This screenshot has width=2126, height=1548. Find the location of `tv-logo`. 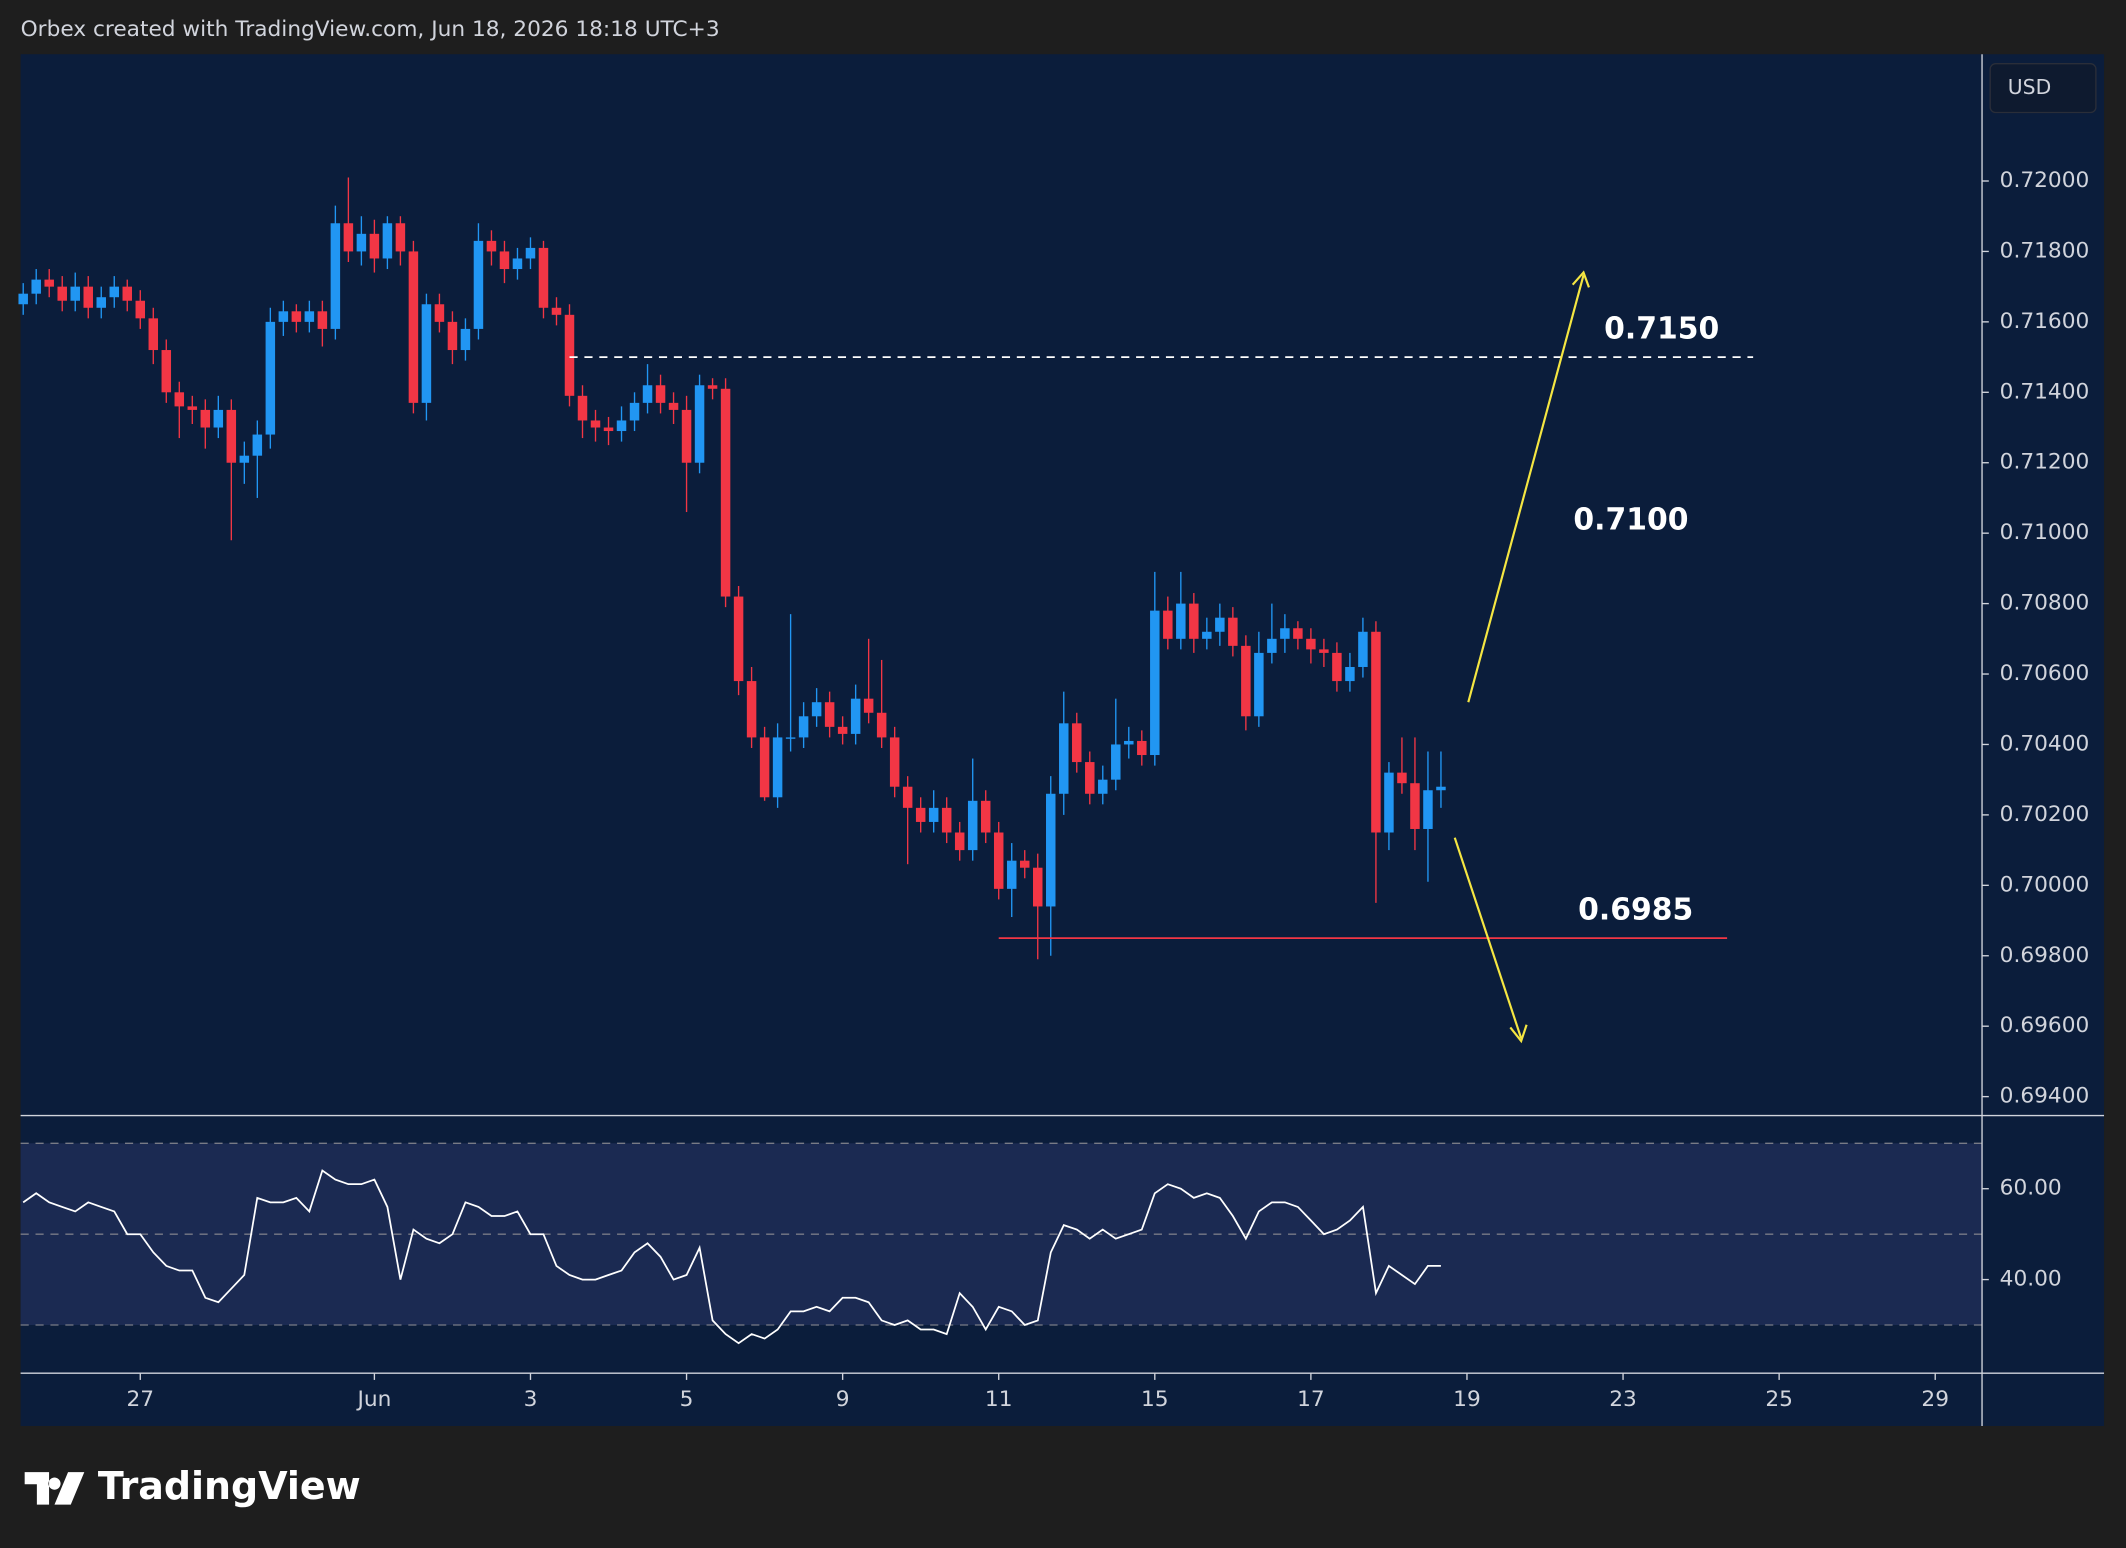

tv-logo is located at coordinates (54, 1488).